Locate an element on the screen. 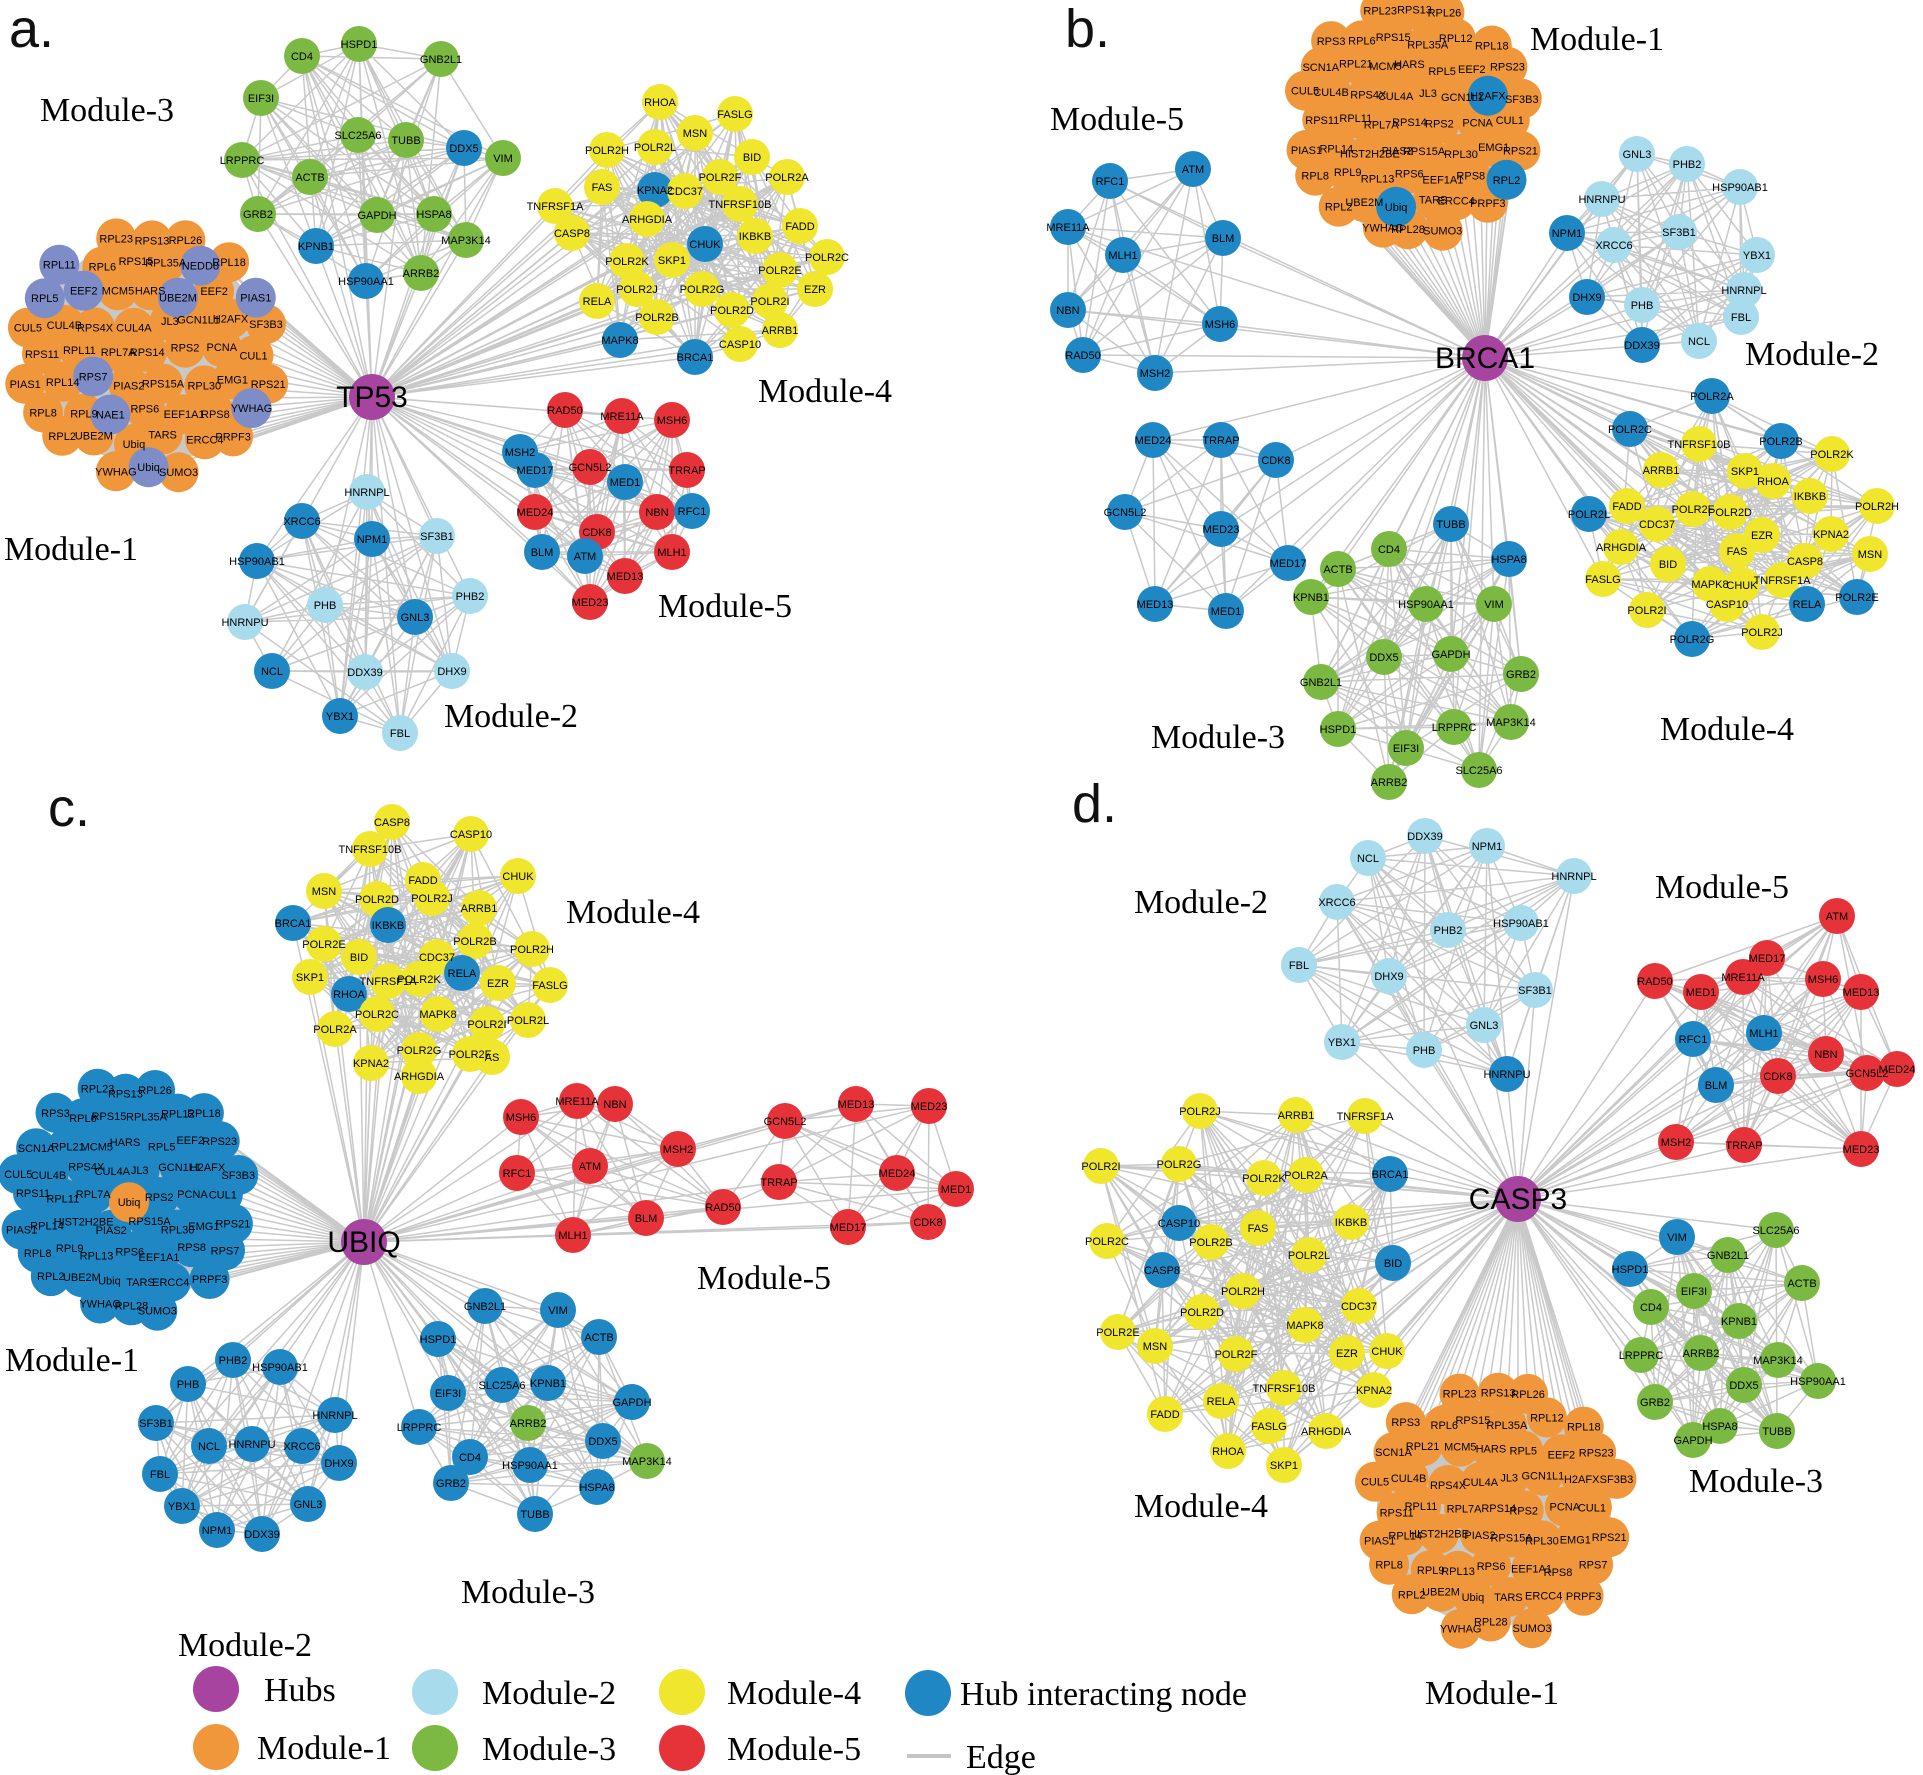 The image size is (1923, 1775). svg-text: KPNB1 is located at coordinates (1739, 1322).